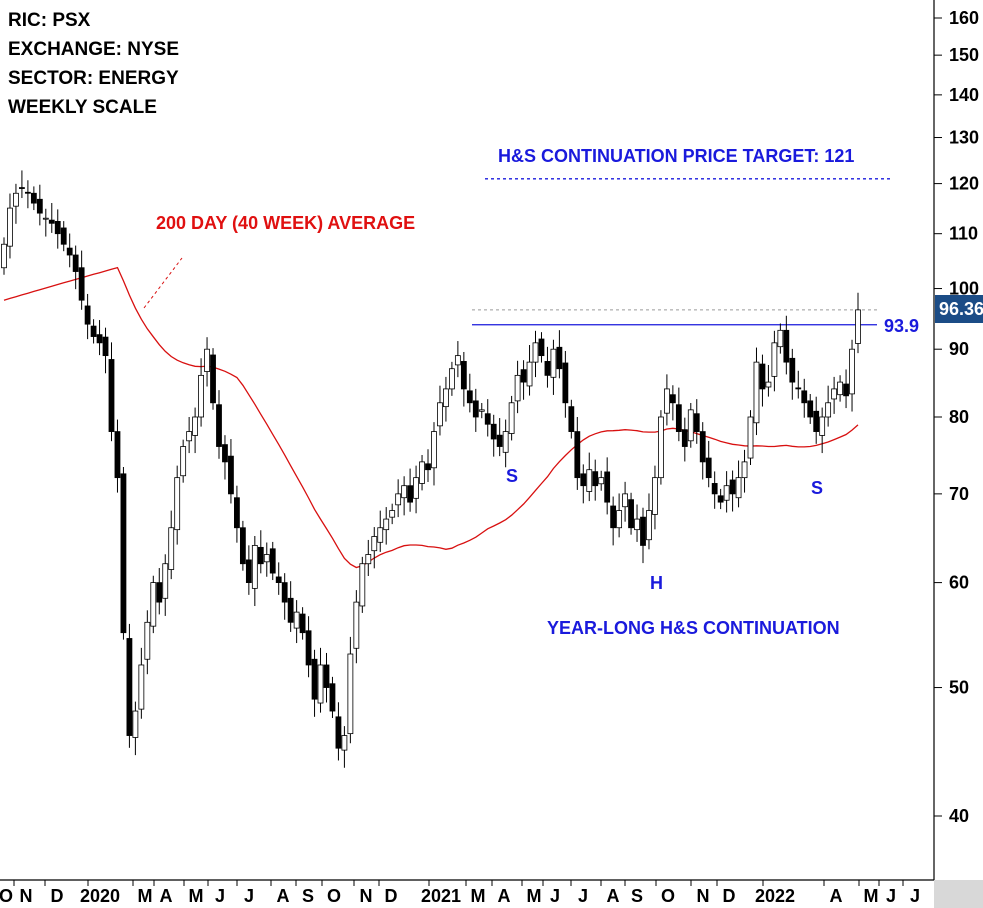 The width and height of the screenshot is (983, 908). Describe the element at coordinates (902, 326) in the screenshot. I see `neckline-value-label: 93.9` at that location.